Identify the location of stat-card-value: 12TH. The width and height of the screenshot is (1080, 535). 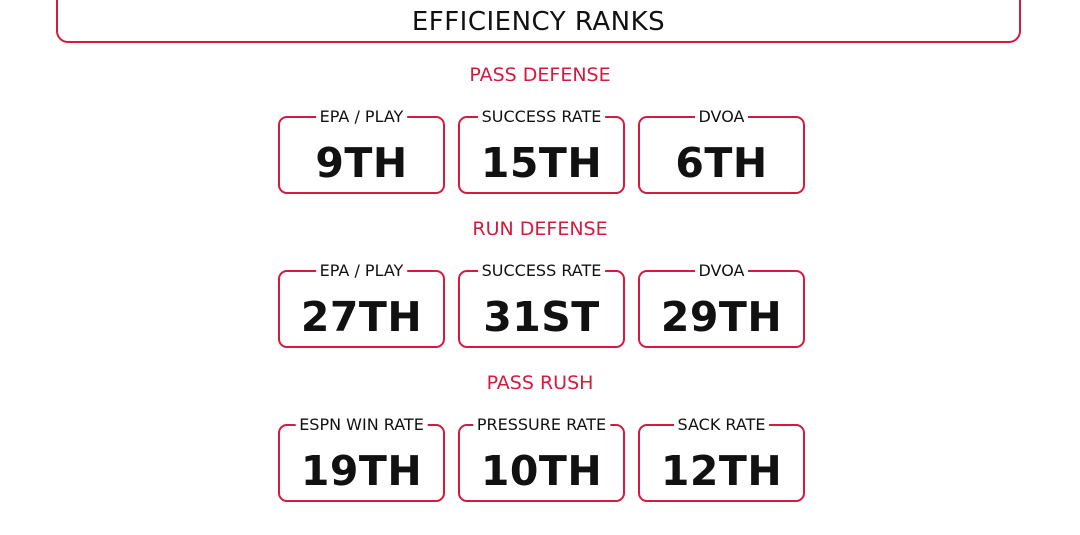
(721, 471).